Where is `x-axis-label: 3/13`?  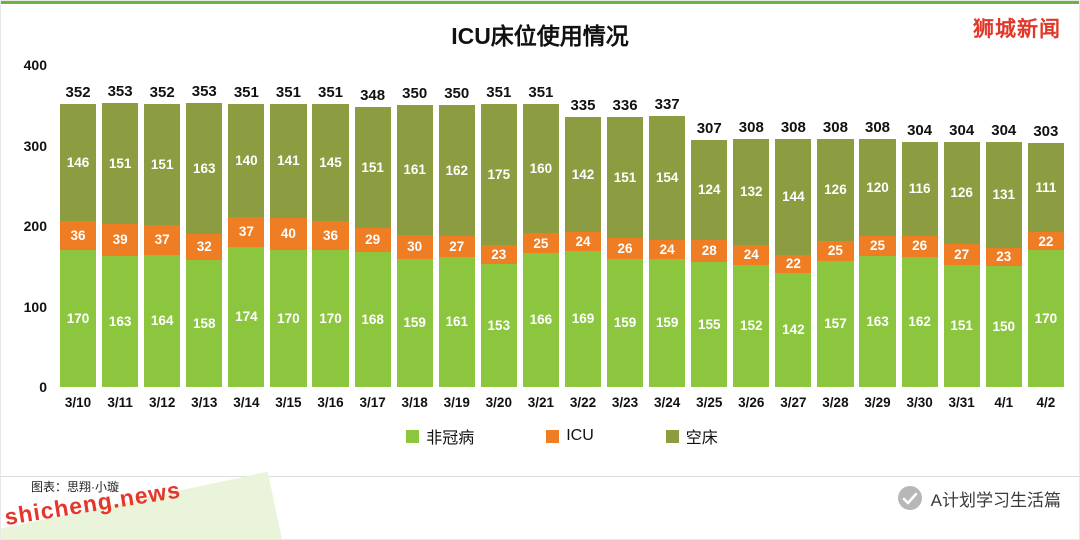 x-axis-label: 3/13 is located at coordinates (204, 402).